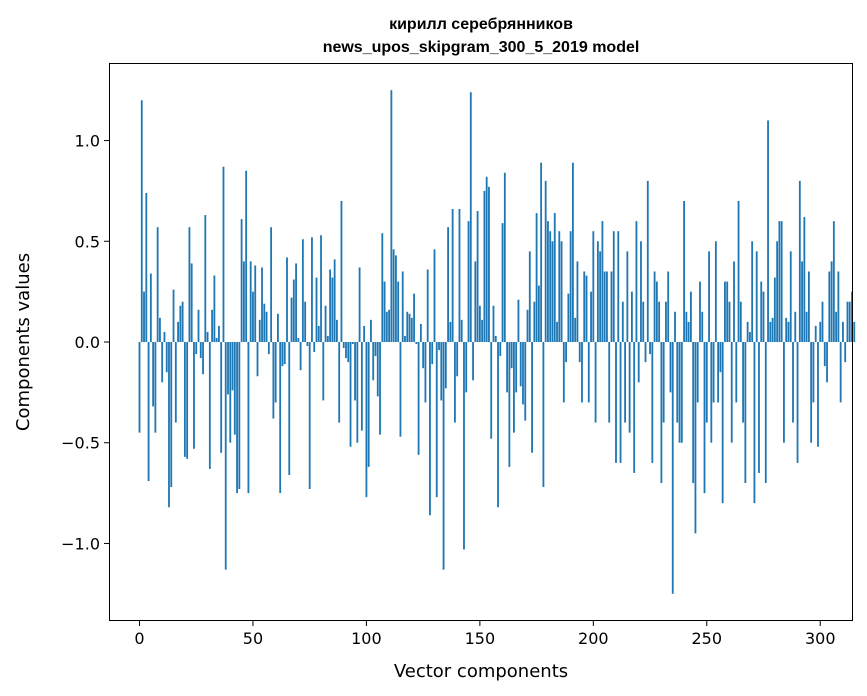  Describe the element at coordinates (481, 671) in the screenshot. I see `x-axis-label: Vector components` at that location.